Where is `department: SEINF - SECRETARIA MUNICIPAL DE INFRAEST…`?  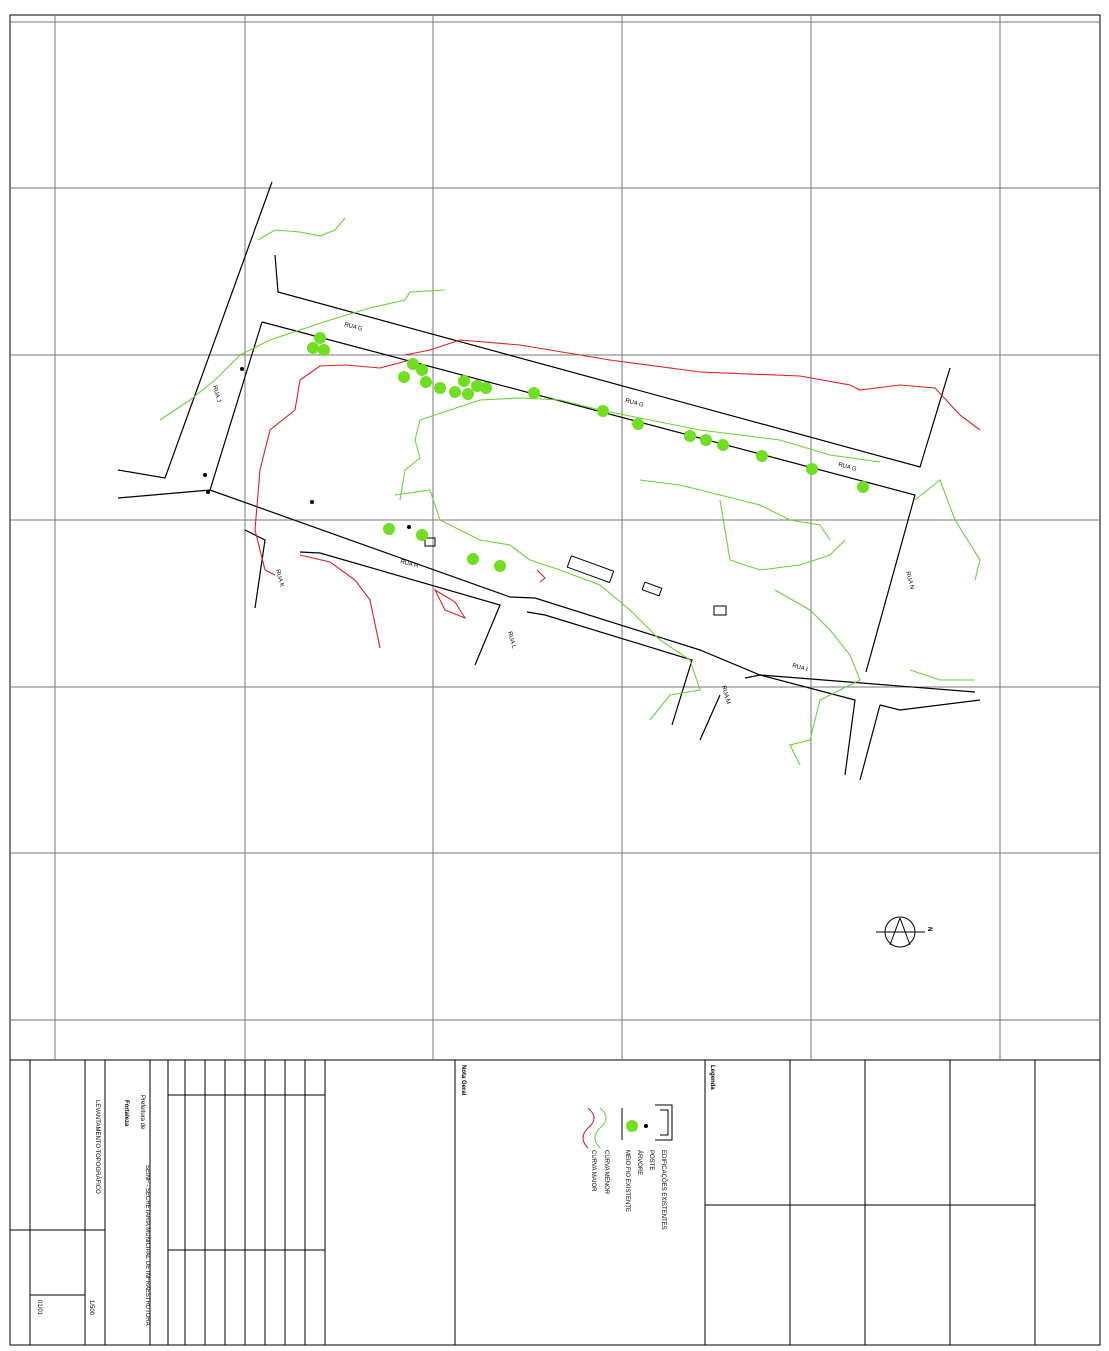 department: SEINF - SECRETARIA MUNICIPAL DE INFRAEST… is located at coordinates (147, 1245).